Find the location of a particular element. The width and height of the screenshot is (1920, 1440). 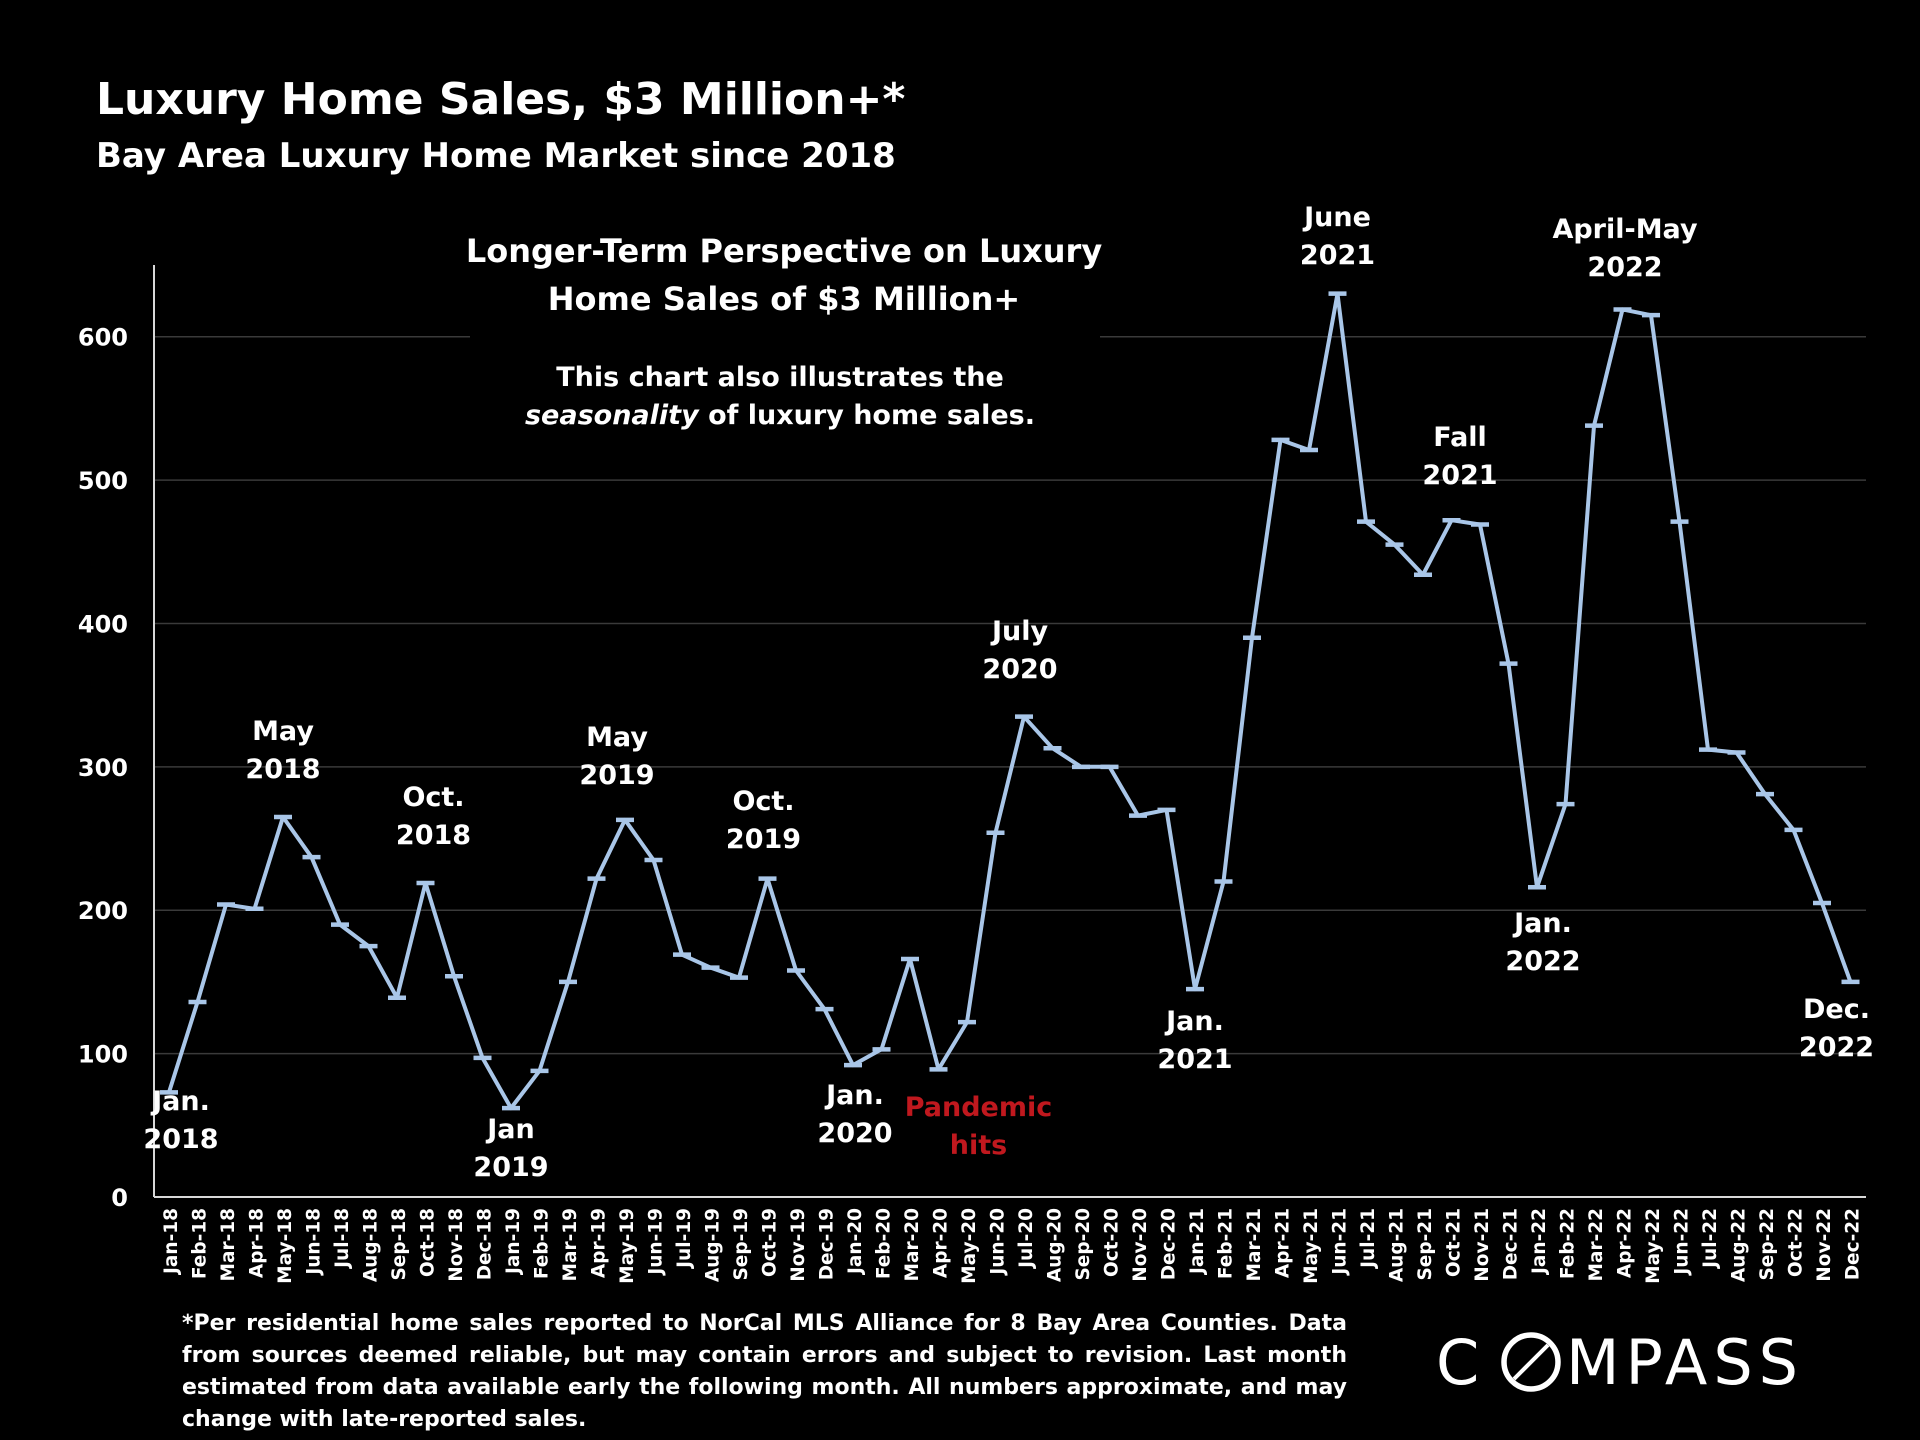

x-tick-label-Nov-18: Nov-18 is located at coordinates (456, 1245).